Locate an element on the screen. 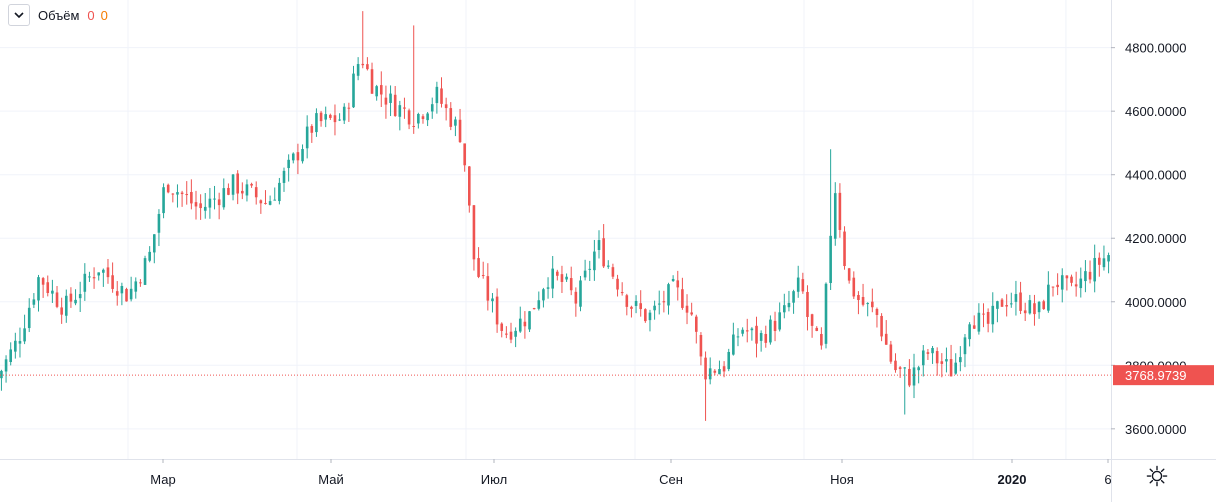 The image size is (1216, 502). time-tick-label: 2020 is located at coordinates (1012, 479).